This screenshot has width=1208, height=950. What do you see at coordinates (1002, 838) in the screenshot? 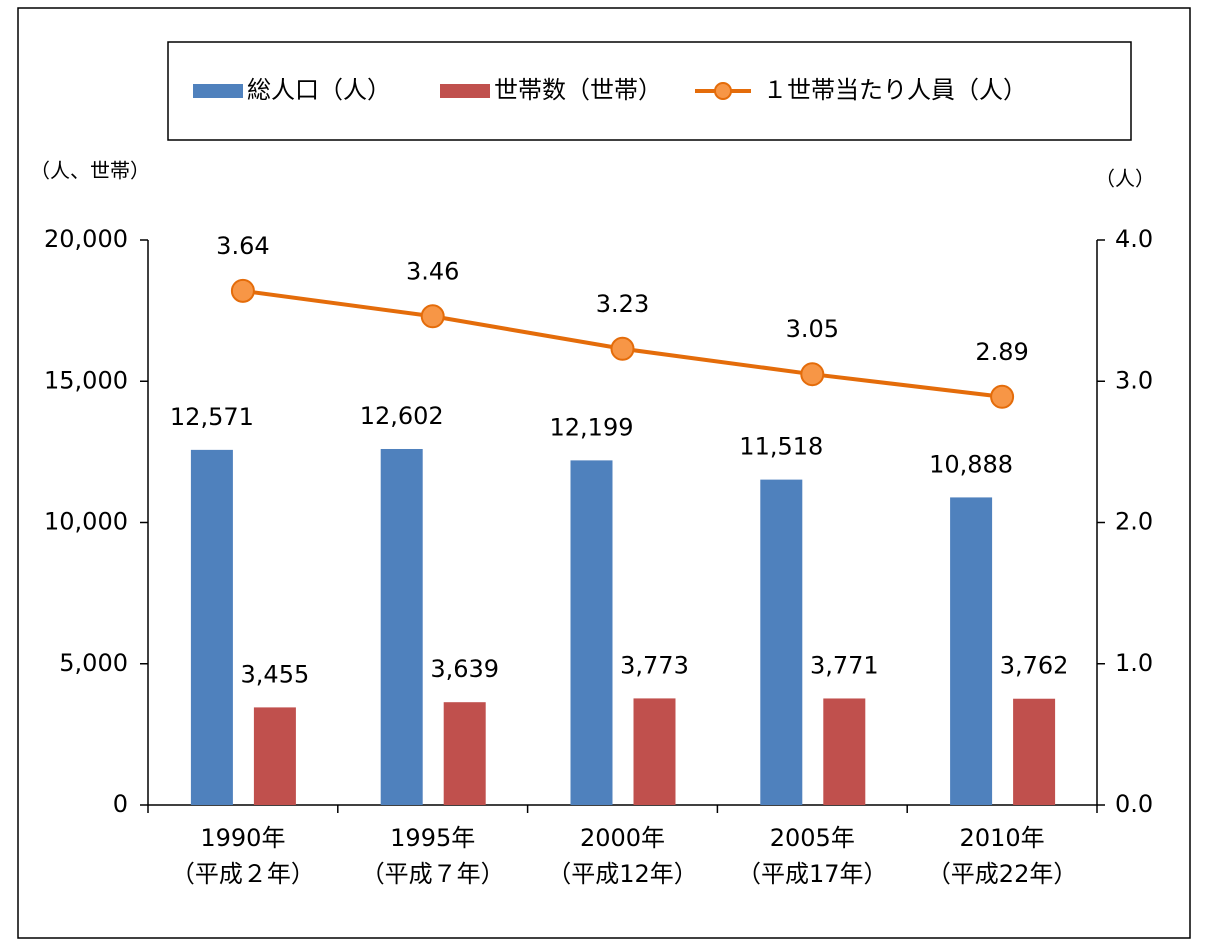
I see `x-tick-label: 2010年` at bounding box center [1002, 838].